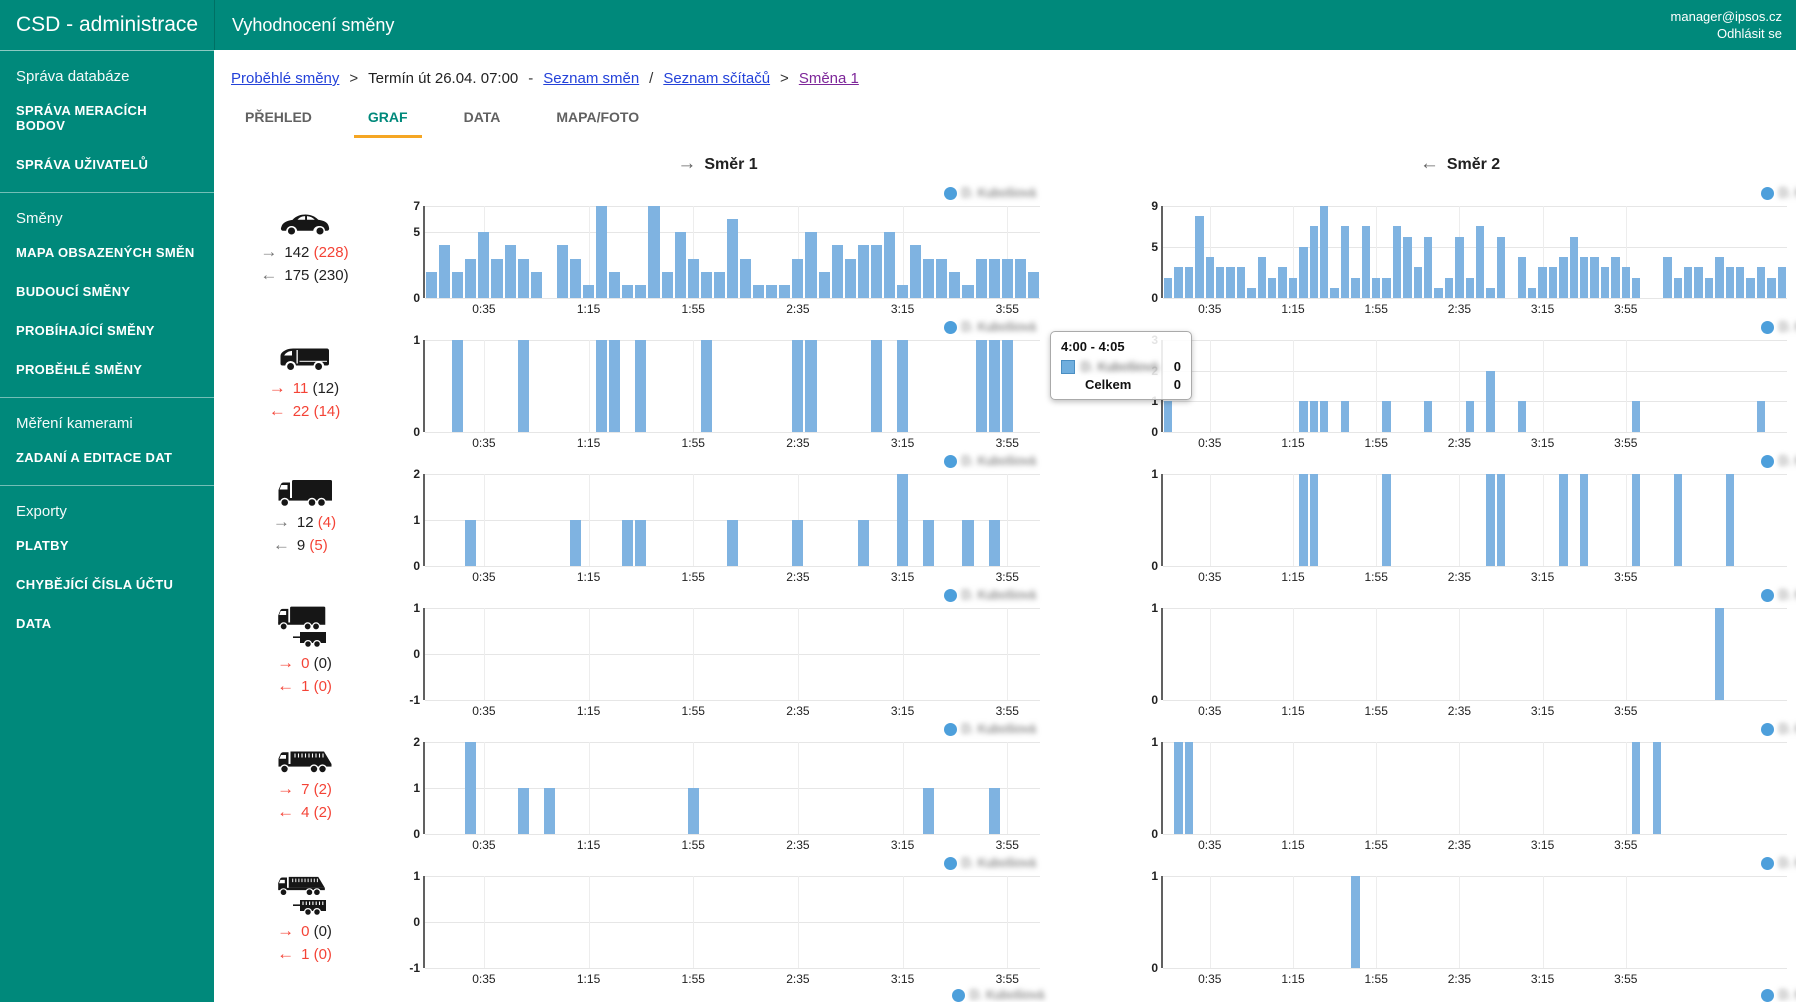  I want to click on sidebar-item-mapa-obsazen-ch-sm-n: MAPA OBSAZENÝCH SMĚN, so click(105, 252).